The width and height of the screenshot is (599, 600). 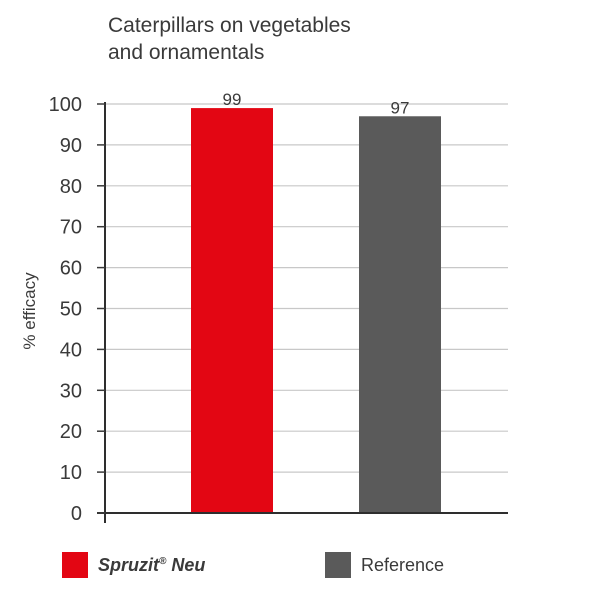 I want to click on y-tick-labels: 0 10 20 30 40 50 60 70 80 90 100, so click(x=77, y=309).